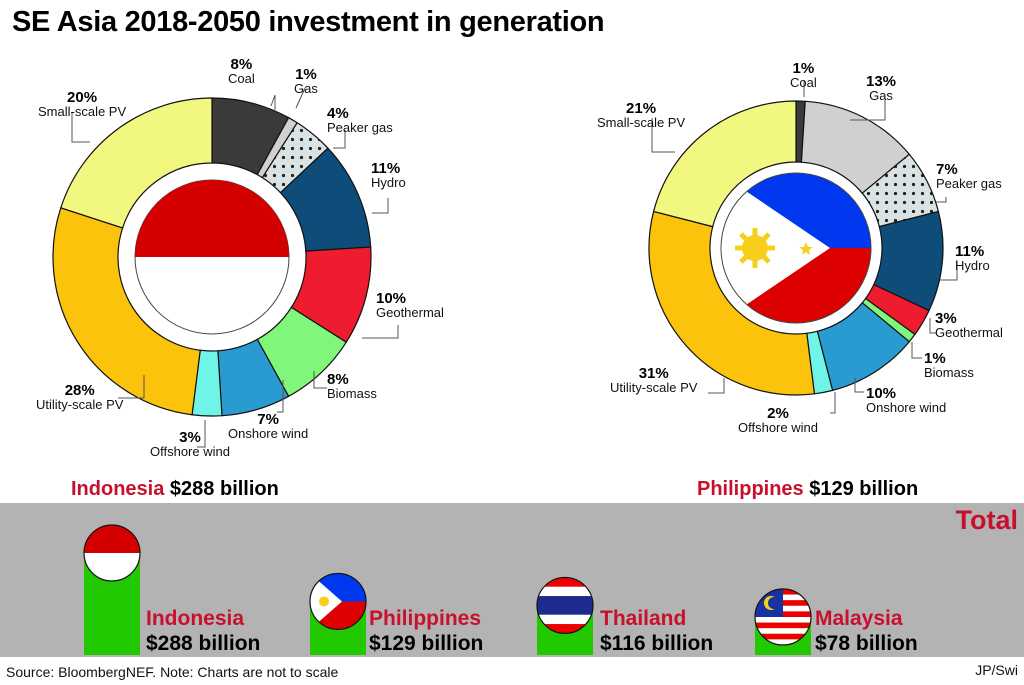  What do you see at coordinates (425, 618) in the screenshot?
I see `bar-label-philippines: Philippines` at bounding box center [425, 618].